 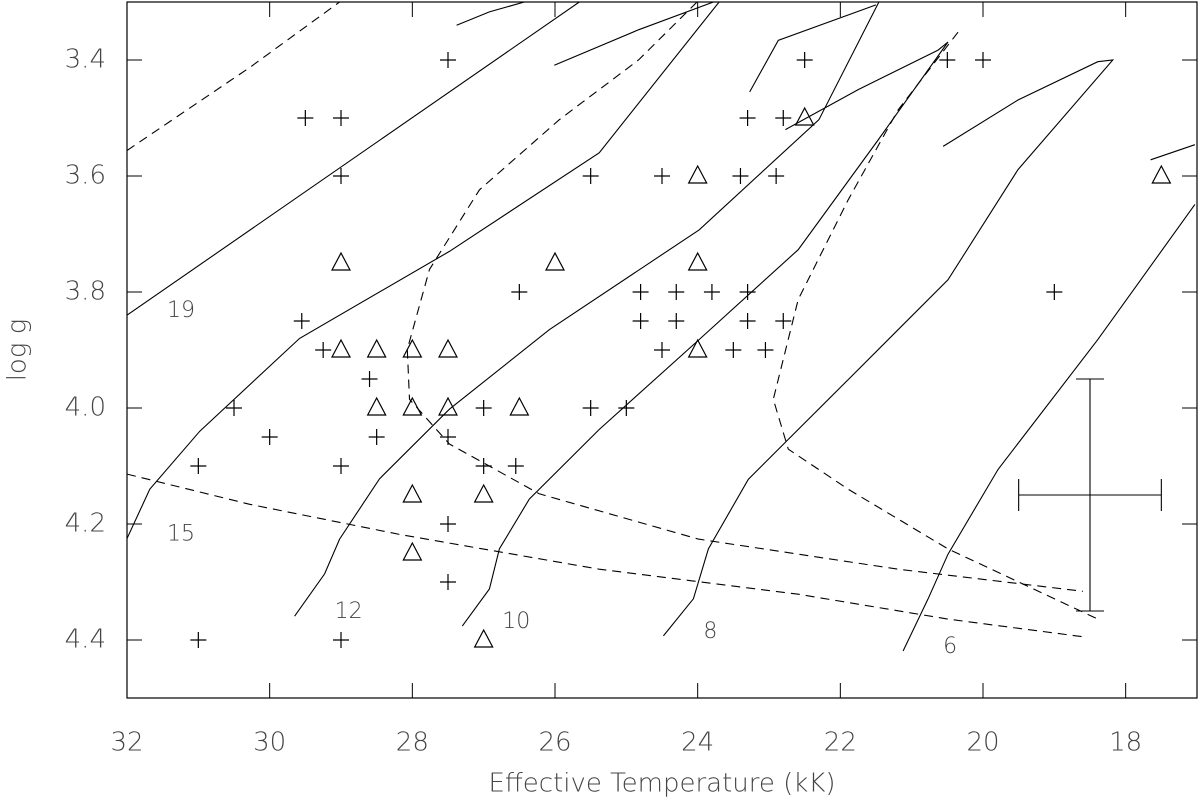 I want to click on y-tick-label: 4.4, so click(x=85, y=640).